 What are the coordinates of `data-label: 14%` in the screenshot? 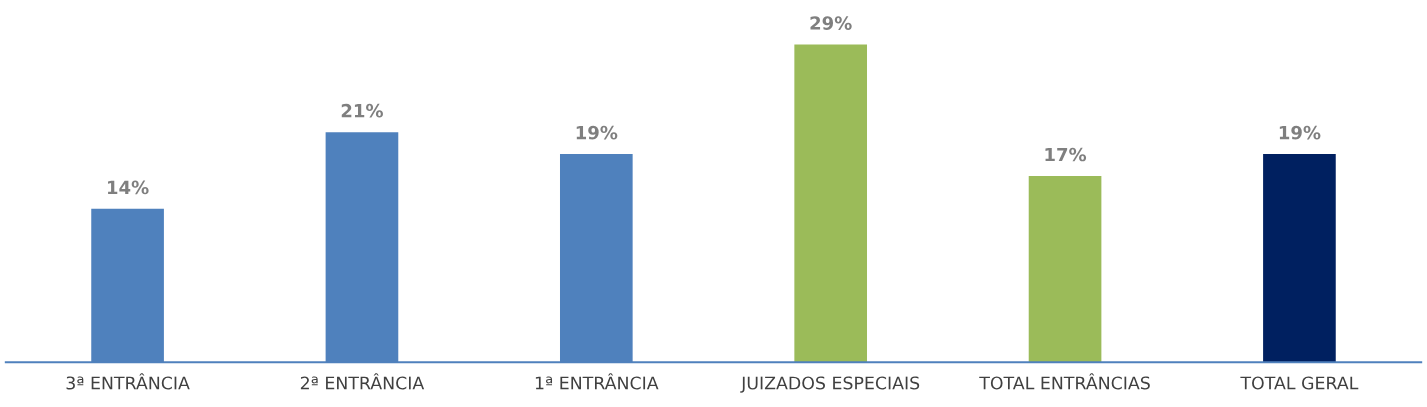 It's located at (128, 187).